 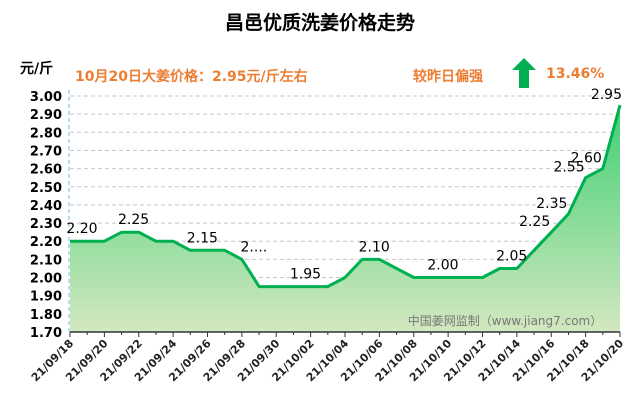 What do you see at coordinates (46, 206) in the screenshot?
I see `y-tick-label: 2.40` at bounding box center [46, 206].